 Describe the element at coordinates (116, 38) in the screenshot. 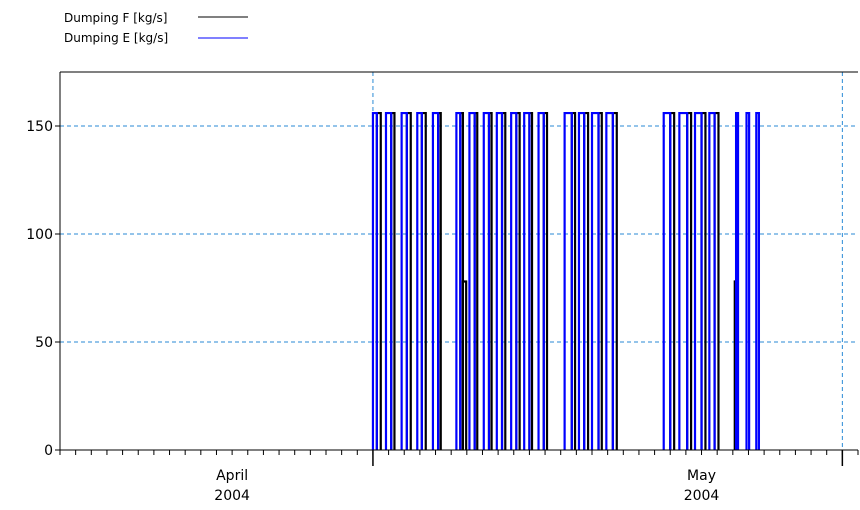

I see `legend-label-dumping-e: Dumping E [kg/s]` at that location.